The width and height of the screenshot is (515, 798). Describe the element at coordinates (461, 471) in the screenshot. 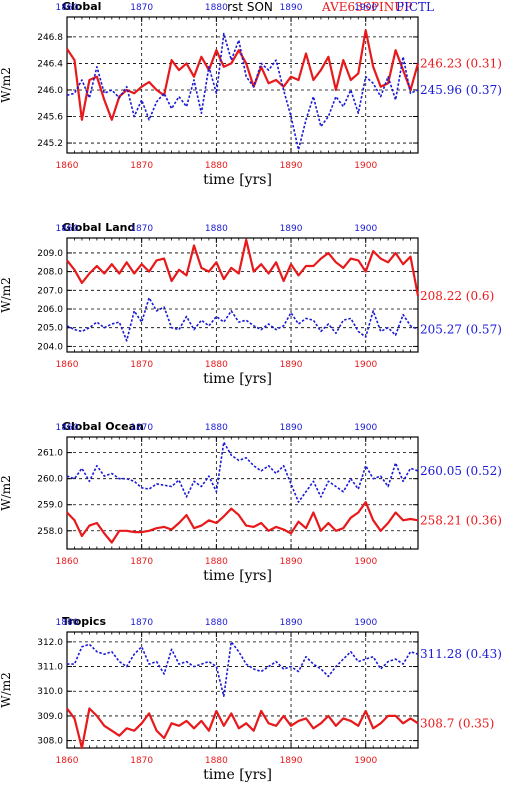

I see `series-end-label-blue: 260.05 (0.52)` at that location.